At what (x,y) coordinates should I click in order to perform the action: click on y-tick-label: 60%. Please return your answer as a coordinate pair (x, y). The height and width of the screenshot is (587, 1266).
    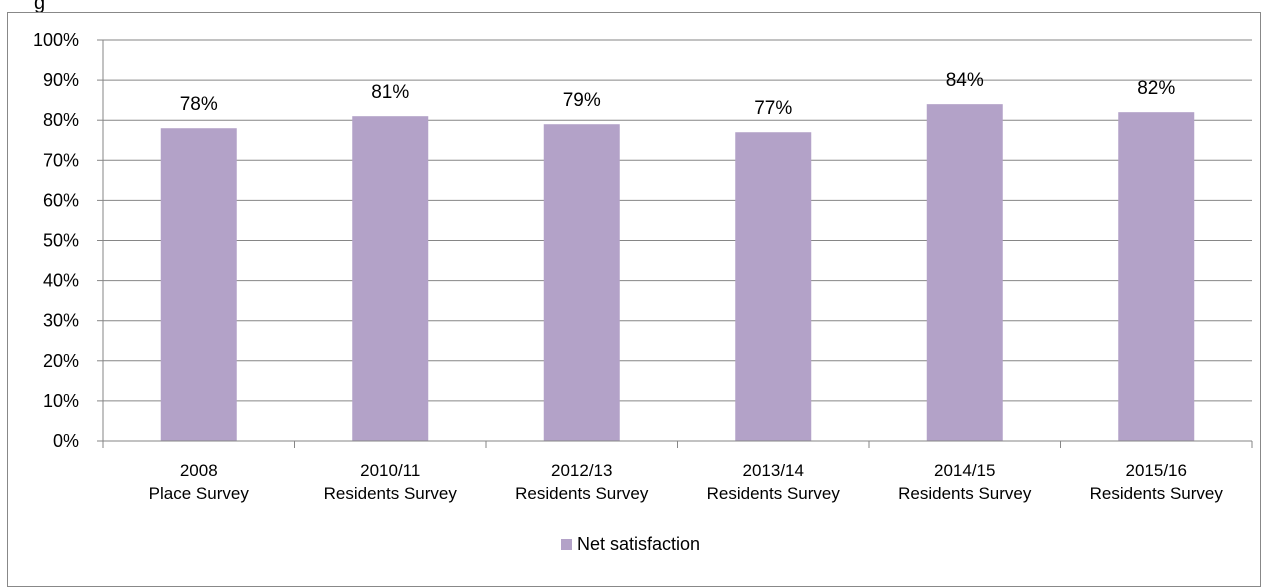
    Looking at the image, I should click on (61, 200).